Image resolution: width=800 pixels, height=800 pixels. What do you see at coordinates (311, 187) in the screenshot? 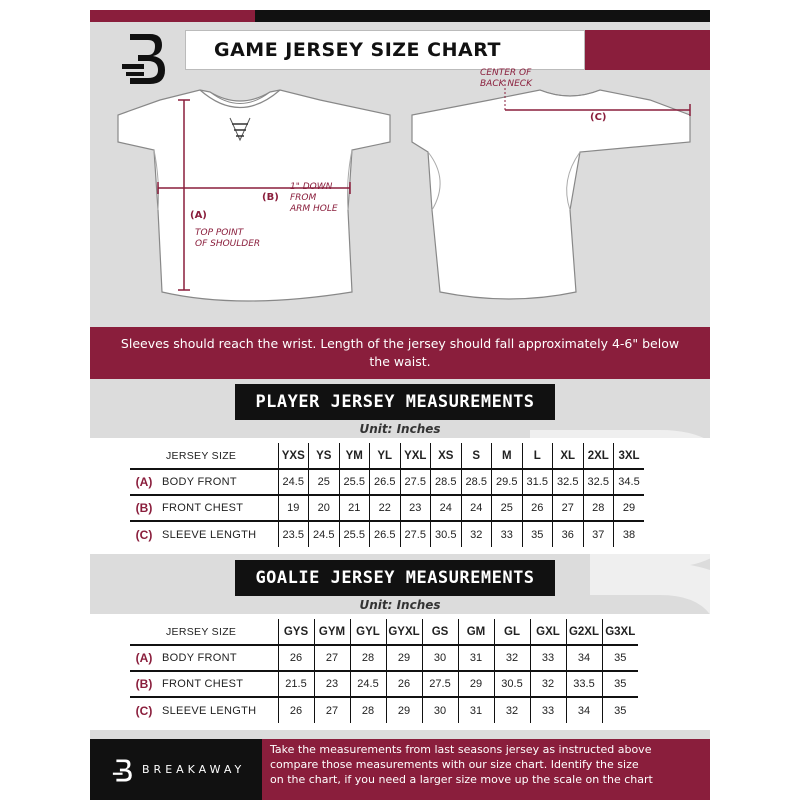
I see `arm-hole-line1: 1" DOWN` at bounding box center [311, 187].